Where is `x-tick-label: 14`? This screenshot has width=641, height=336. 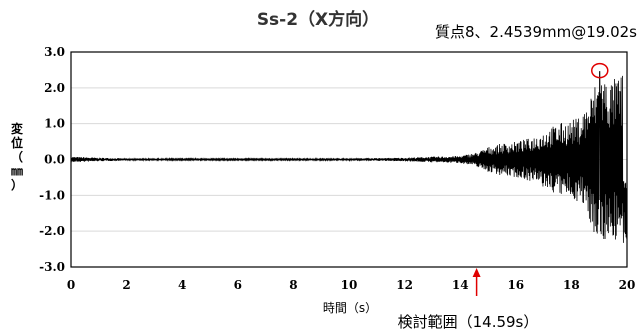
x-tick-label: 14 is located at coordinates (460, 285).